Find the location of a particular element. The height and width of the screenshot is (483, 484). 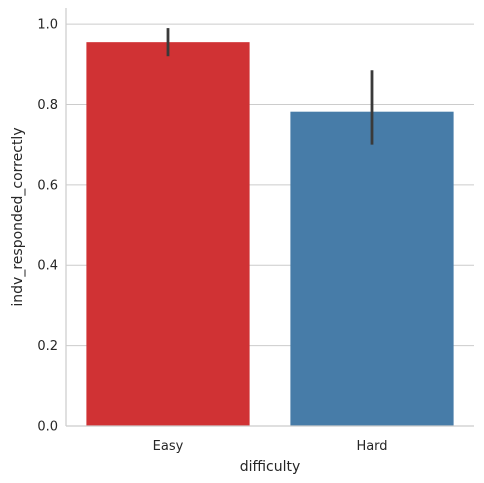

y-tick-label: 1.0 is located at coordinates (47, 25).